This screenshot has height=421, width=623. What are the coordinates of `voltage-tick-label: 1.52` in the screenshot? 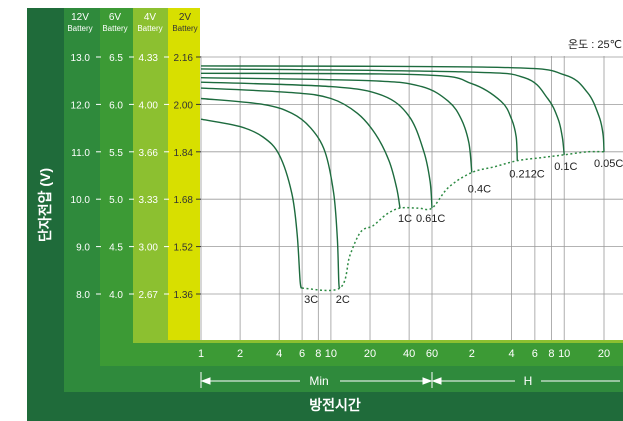 It's located at (184, 248).